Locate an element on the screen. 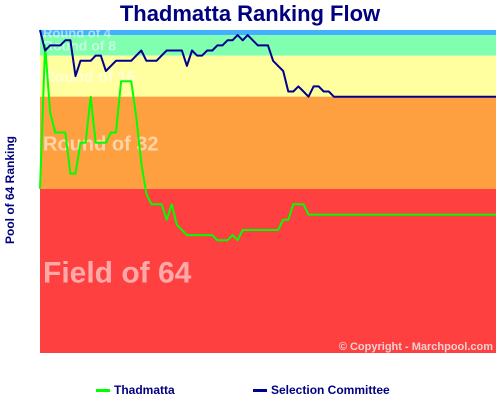  band-label-round-of-16: Round of 16 is located at coordinates (89, 77).